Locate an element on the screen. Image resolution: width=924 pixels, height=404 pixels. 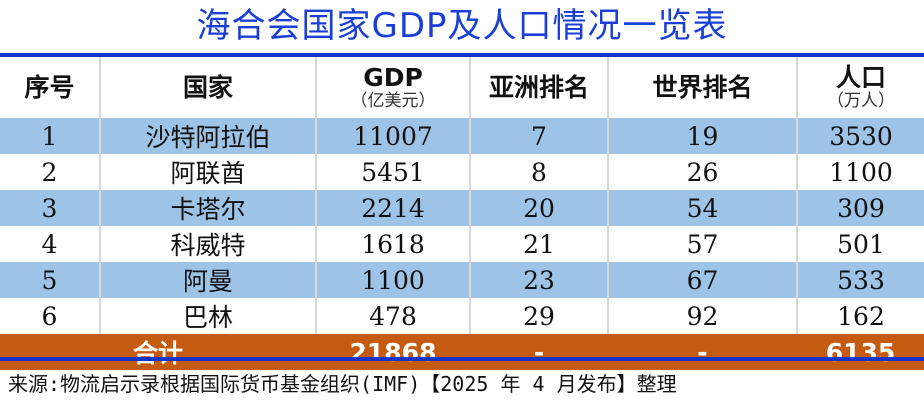
table-cell: 5451 is located at coordinates (392, 172).